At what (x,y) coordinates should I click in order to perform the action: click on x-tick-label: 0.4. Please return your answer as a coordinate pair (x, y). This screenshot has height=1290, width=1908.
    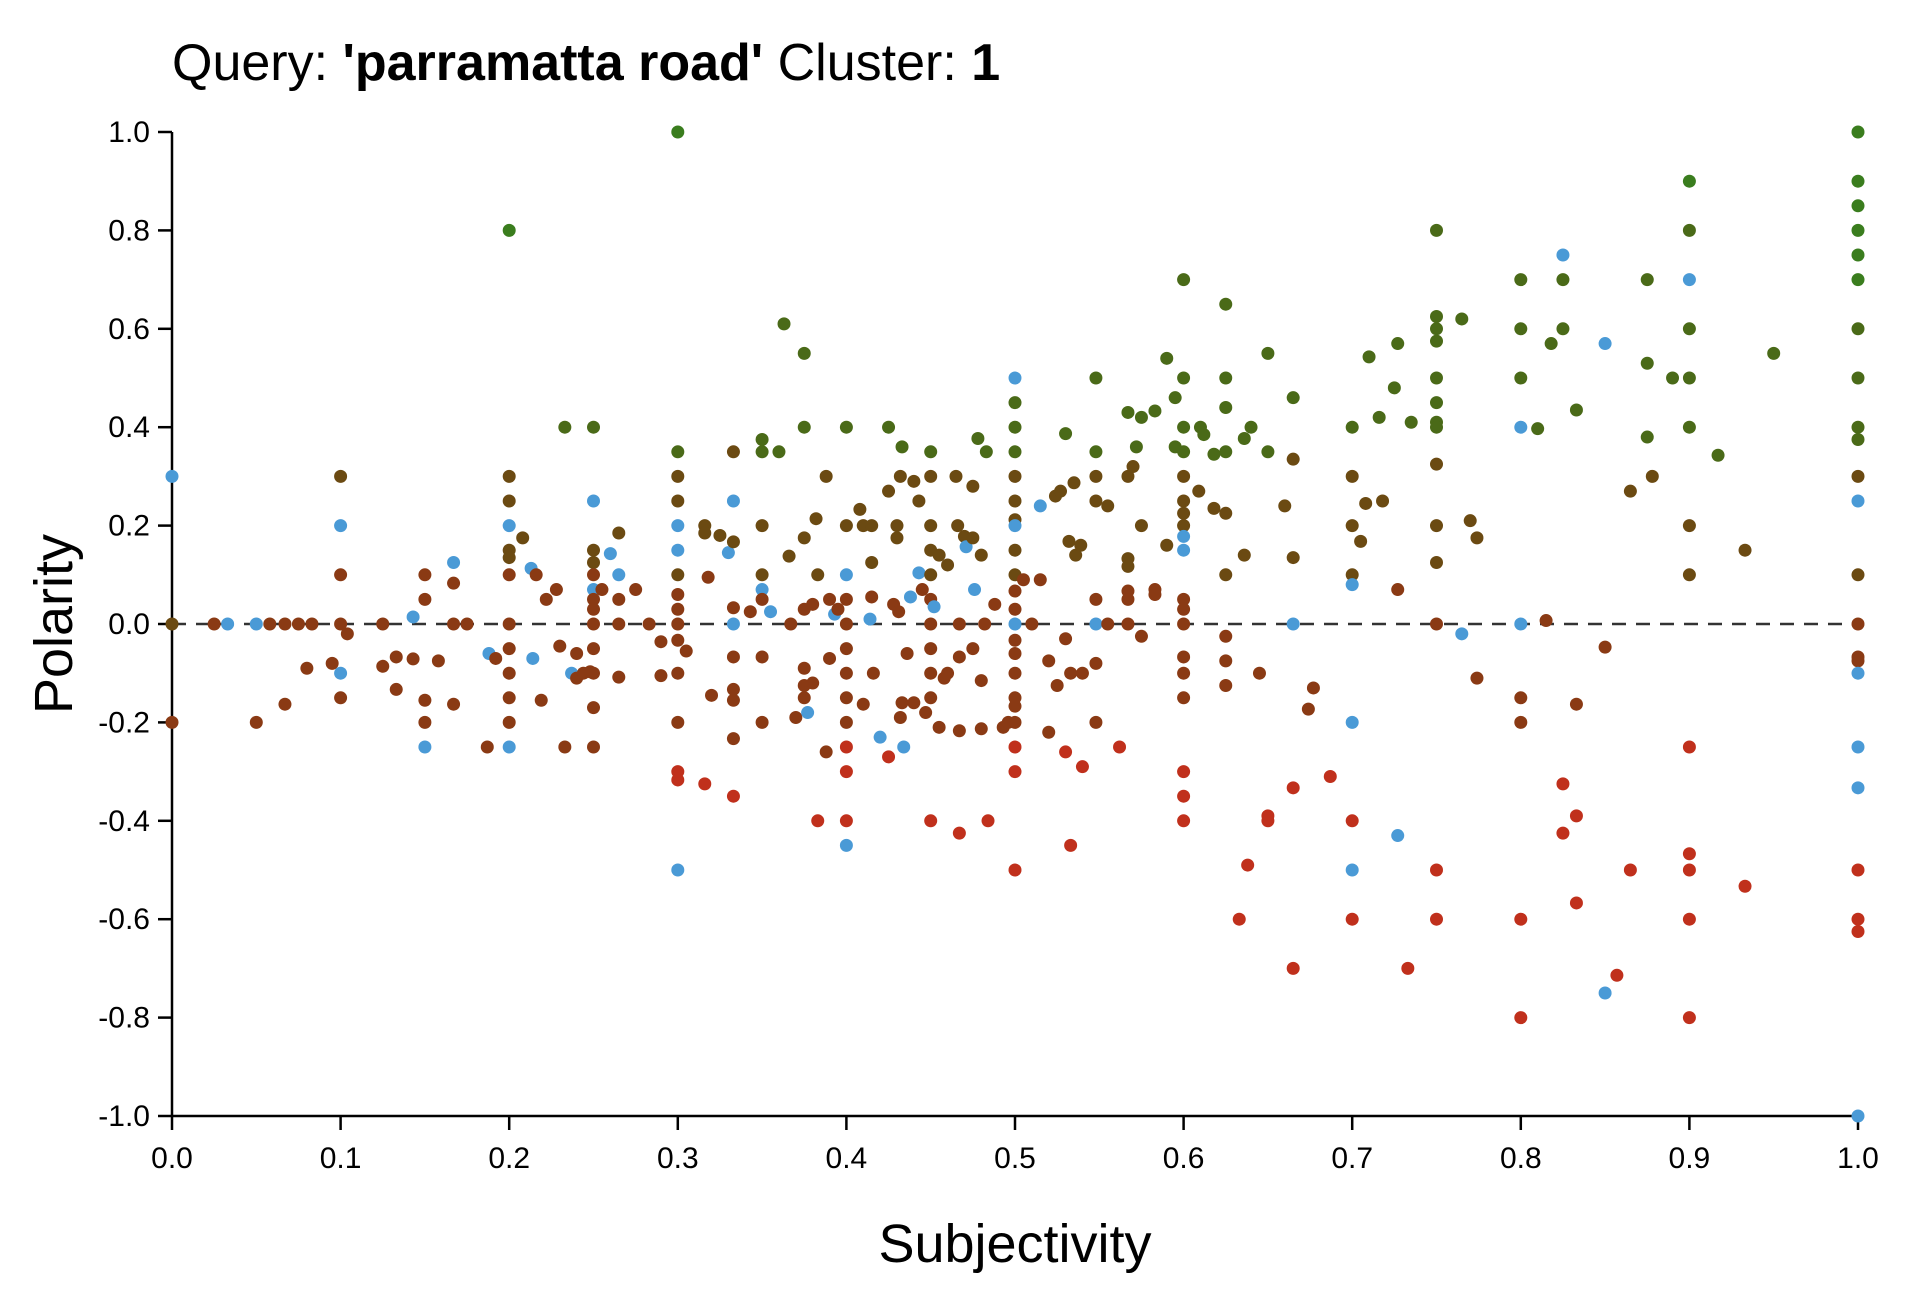
    Looking at the image, I should click on (847, 1158).